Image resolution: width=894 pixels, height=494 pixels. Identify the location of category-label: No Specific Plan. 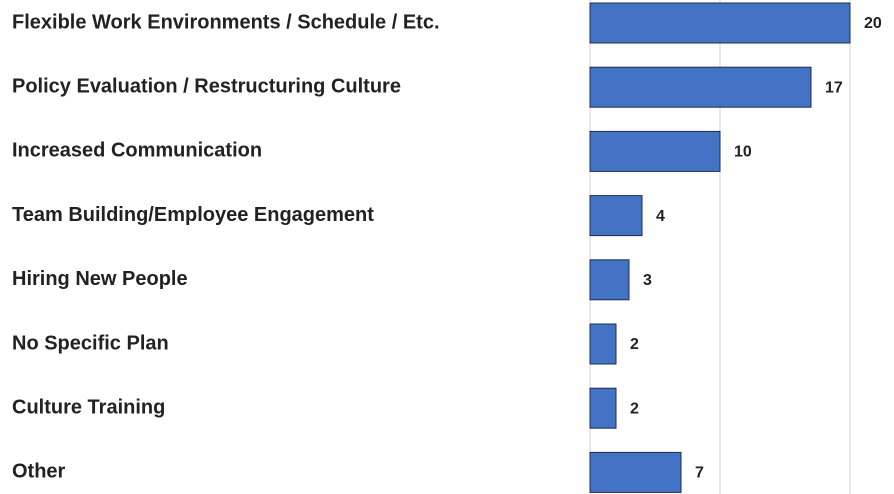
(90, 343).